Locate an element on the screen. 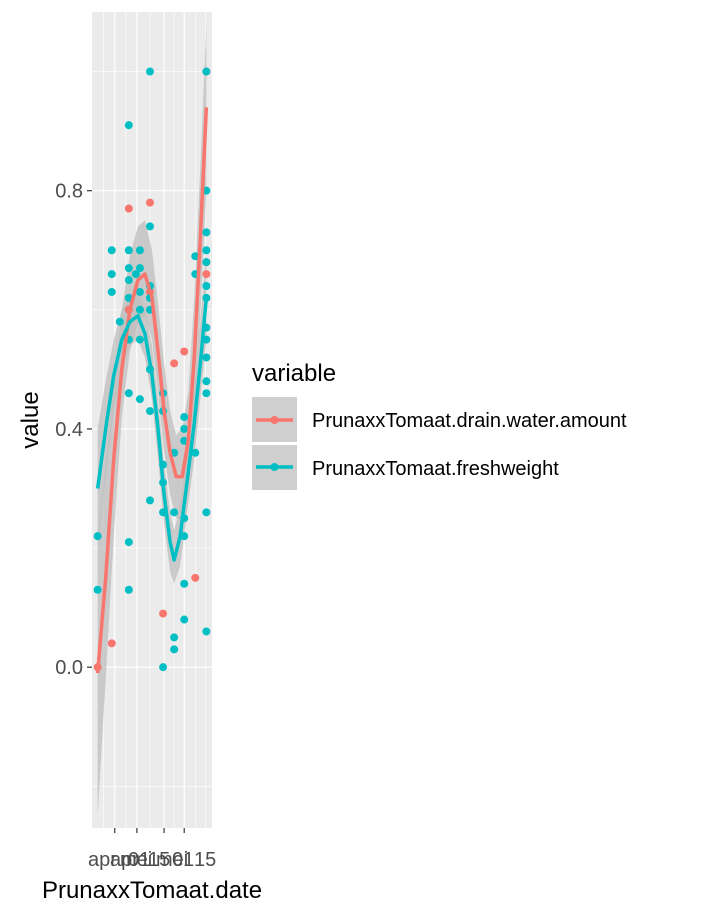  legend-label-fresh: PrunaxxTomaat.freshweight is located at coordinates (435, 469).